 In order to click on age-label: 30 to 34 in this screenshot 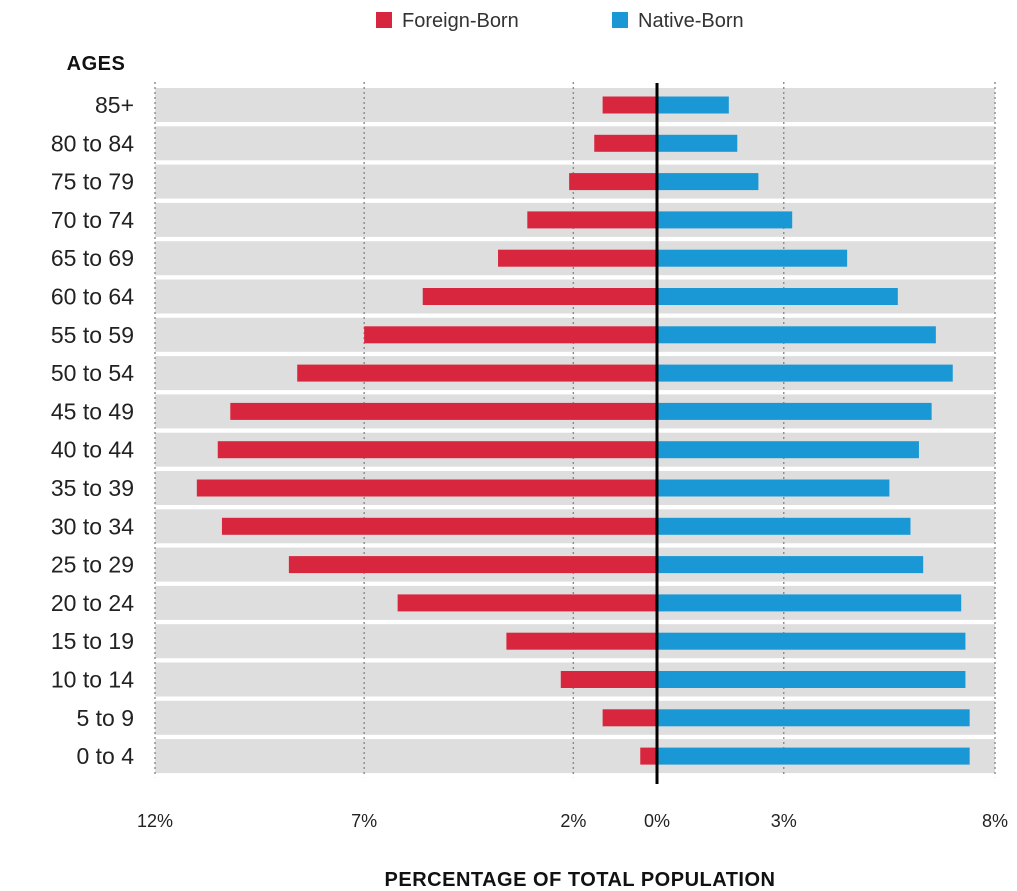, I will do `click(92, 526)`.